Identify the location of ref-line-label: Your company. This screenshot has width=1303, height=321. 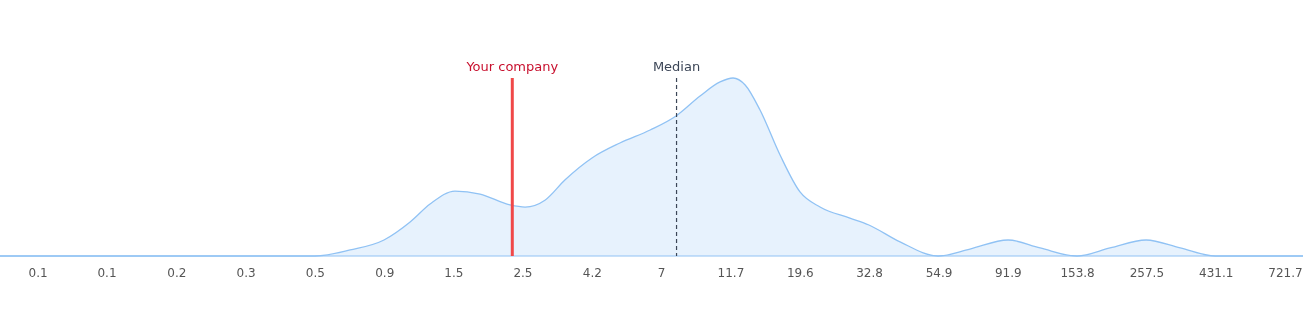
(512, 66).